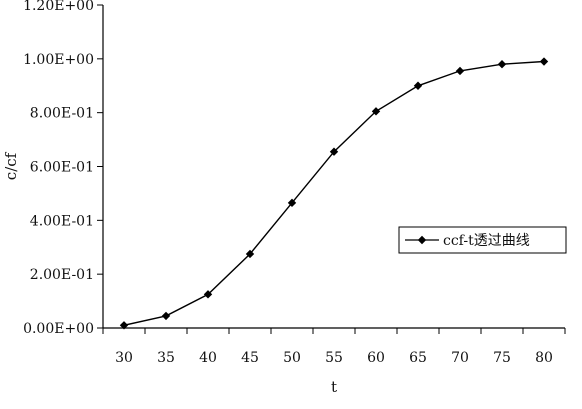 This screenshot has height=409, width=582. Describe the element at coordinates (58, 329) in the screenshot. I see `y-tick-label: 0.00E+00` at that location.